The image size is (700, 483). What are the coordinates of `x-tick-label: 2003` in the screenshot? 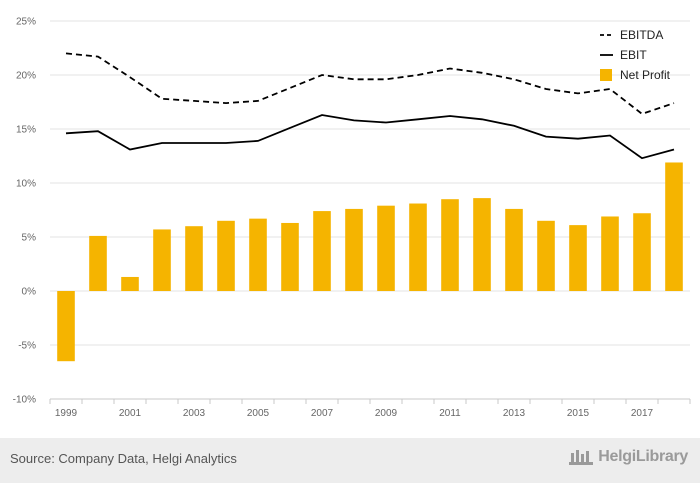 It's located at (194, 413).